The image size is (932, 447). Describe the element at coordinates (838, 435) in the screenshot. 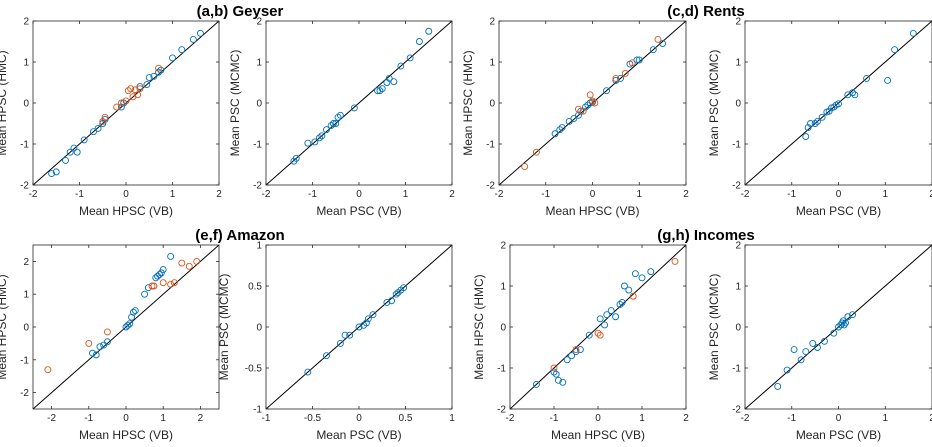

I see `x-axis-label: Mean PSC (VB)` at that location.